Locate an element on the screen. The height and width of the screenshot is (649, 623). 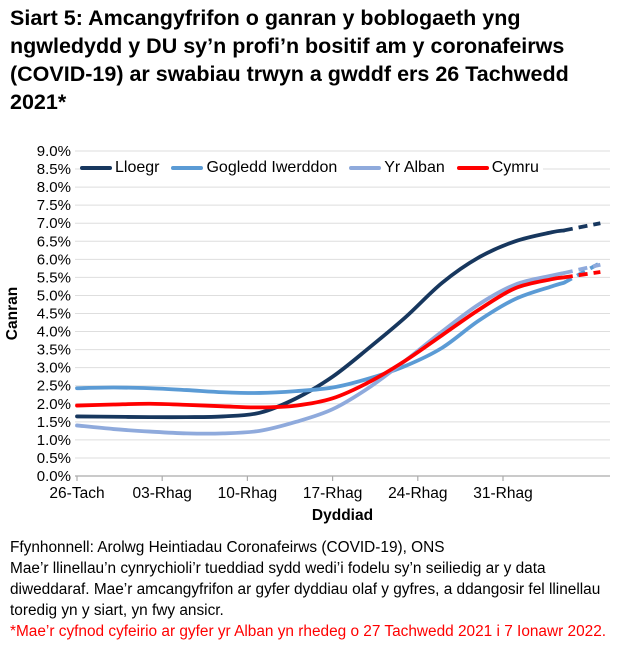
legend-swatch-gogledd-iwerddon is located at coordinates (187, 168).